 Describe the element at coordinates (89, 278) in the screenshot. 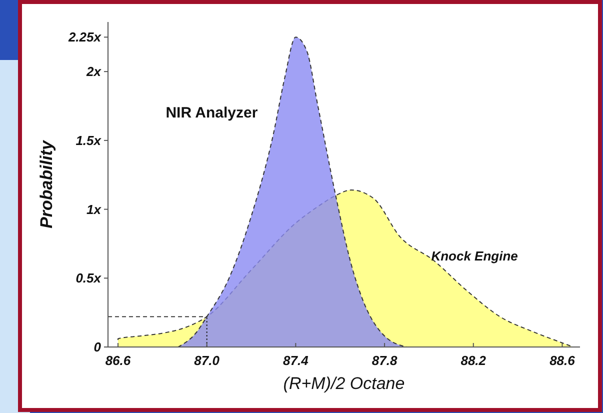

I see `y-tick-label: 0.5x` at that location.